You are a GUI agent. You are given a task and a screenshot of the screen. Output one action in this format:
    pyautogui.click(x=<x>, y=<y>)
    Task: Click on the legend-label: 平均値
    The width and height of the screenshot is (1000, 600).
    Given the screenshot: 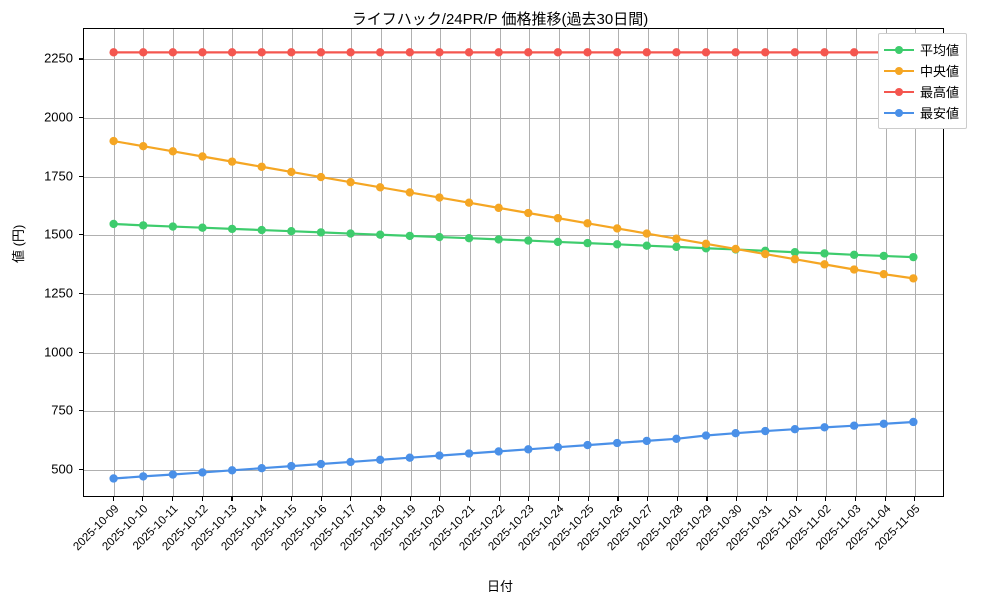 What is the action you would take?
    pyautogui.click(x=940, y=50)
    